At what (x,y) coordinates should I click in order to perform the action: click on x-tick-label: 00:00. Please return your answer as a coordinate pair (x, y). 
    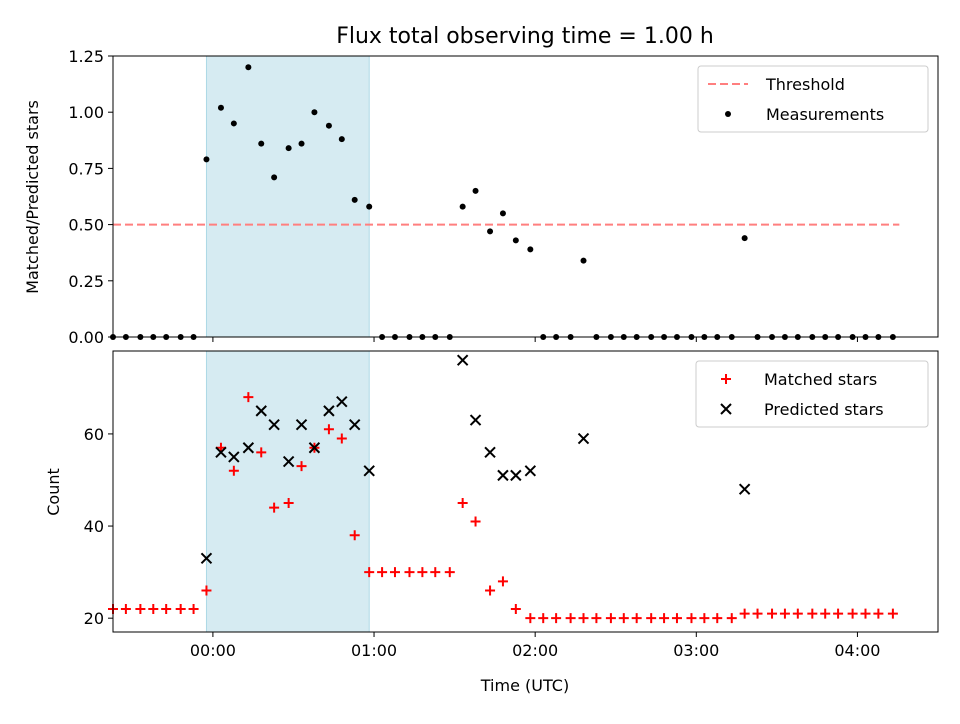
    Looking at the image, I should click on (213, 650).